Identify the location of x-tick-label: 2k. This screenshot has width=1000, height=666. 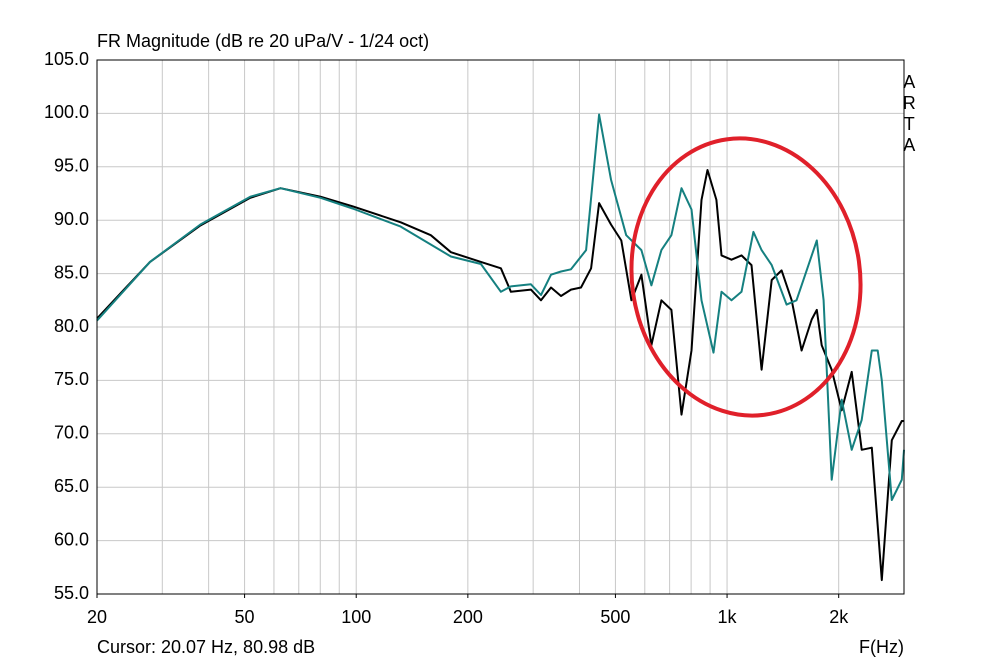
(839, 617).